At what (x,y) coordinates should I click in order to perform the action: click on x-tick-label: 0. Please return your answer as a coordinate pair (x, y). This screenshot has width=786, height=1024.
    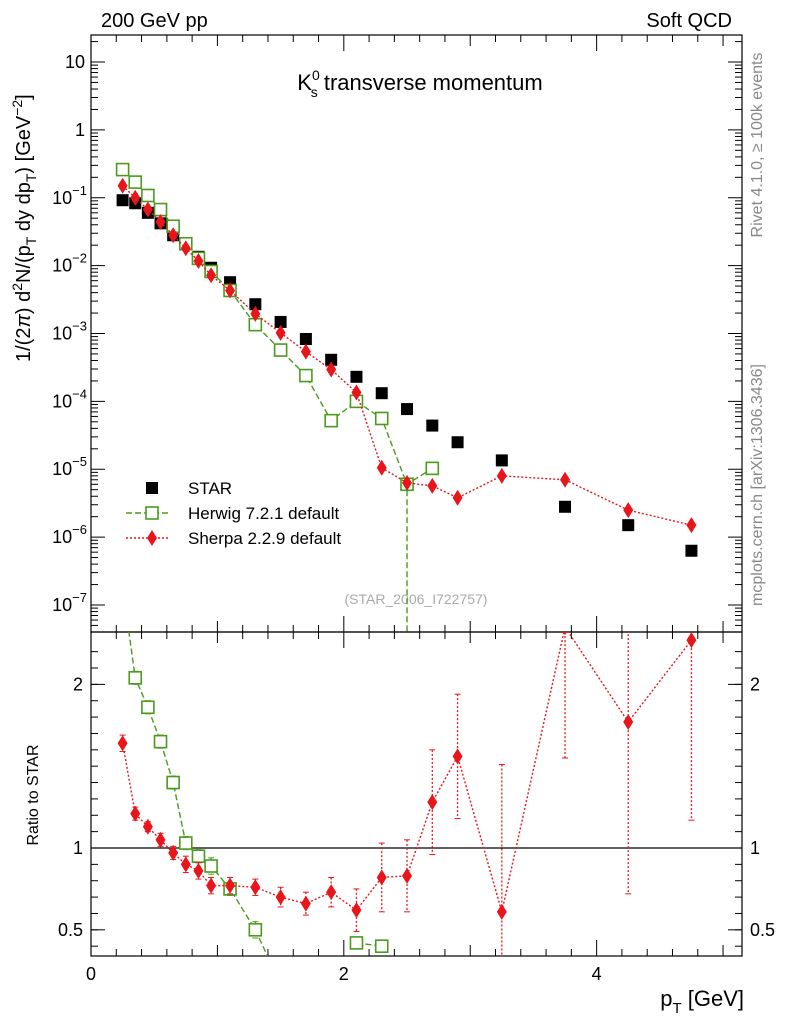
    Looking at the image, I should click on (91, 974).